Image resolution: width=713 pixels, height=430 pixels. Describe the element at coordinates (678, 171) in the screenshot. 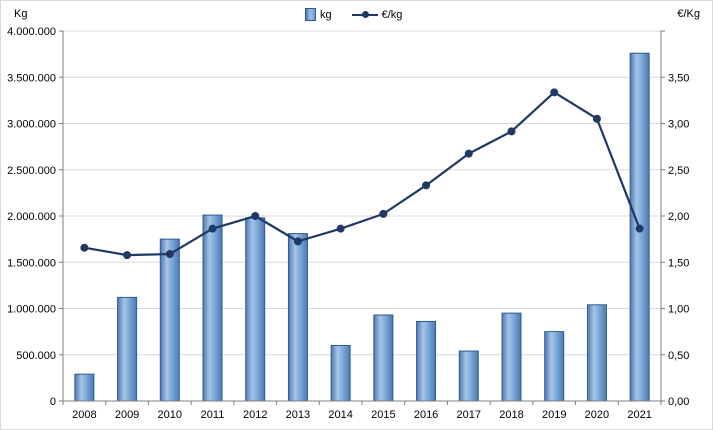

I see `svg-text: 2,50` at that location.